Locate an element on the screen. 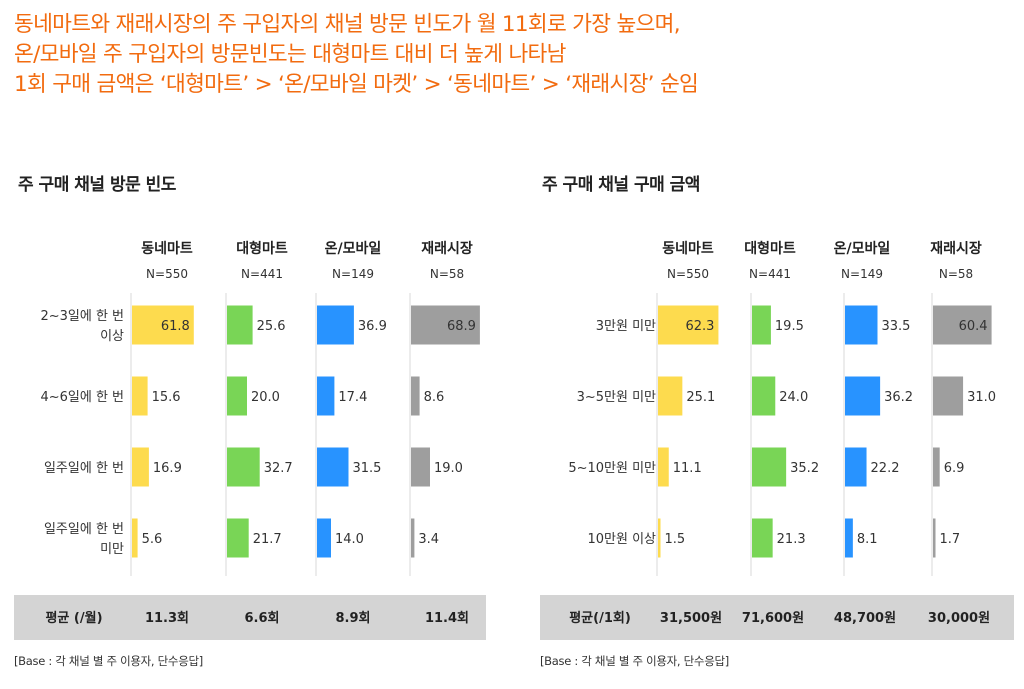 The width and height of the screenshot is (1024, 689). chart-2-average-band is located at coordinates (777, 617).